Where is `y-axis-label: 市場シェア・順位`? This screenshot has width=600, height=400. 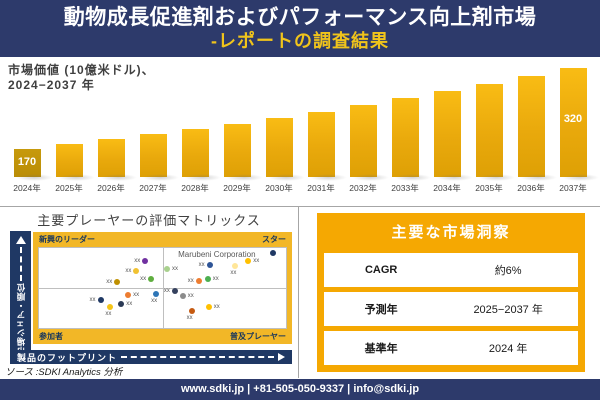
y-axis-label: 市場シェア・順位 is located at coordinates (20, 319).